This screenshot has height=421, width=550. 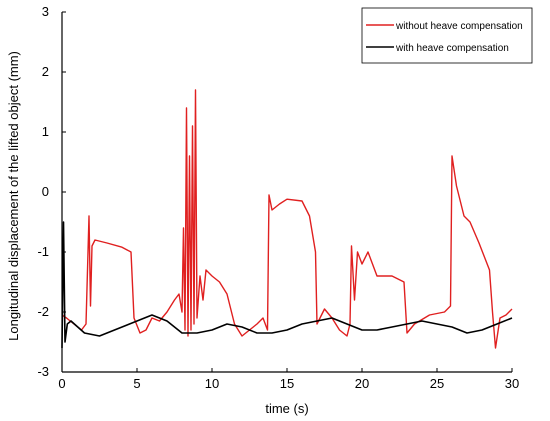 What do you see at coordinates (43, 311) in the screenshot?
I see `y-tick-label: -2` at bounding box center [43, 311].